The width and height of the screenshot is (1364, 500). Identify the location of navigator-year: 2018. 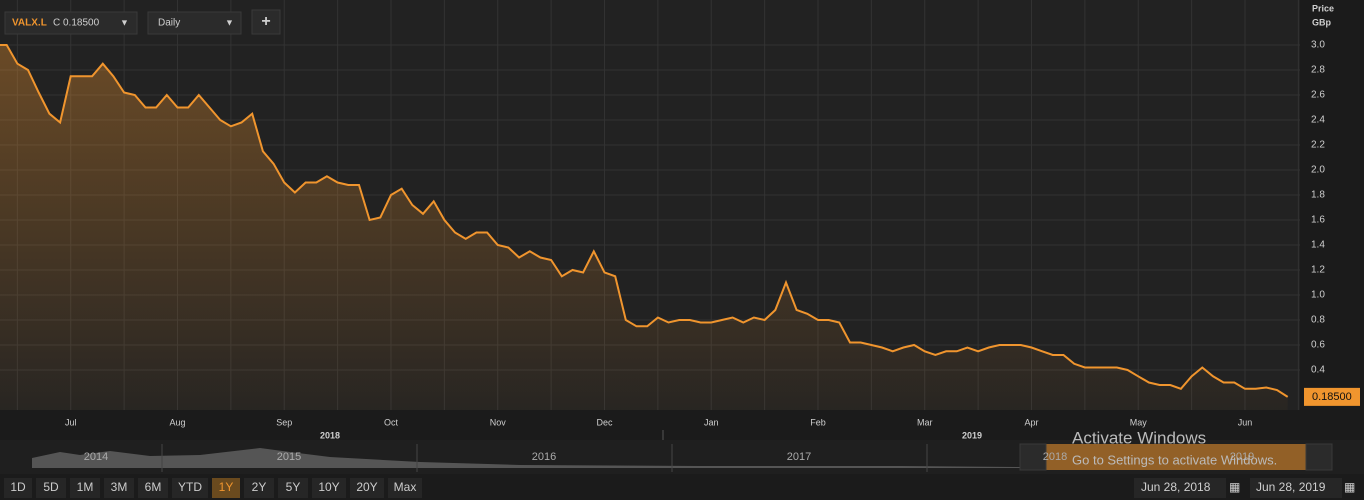
(1055, 457).